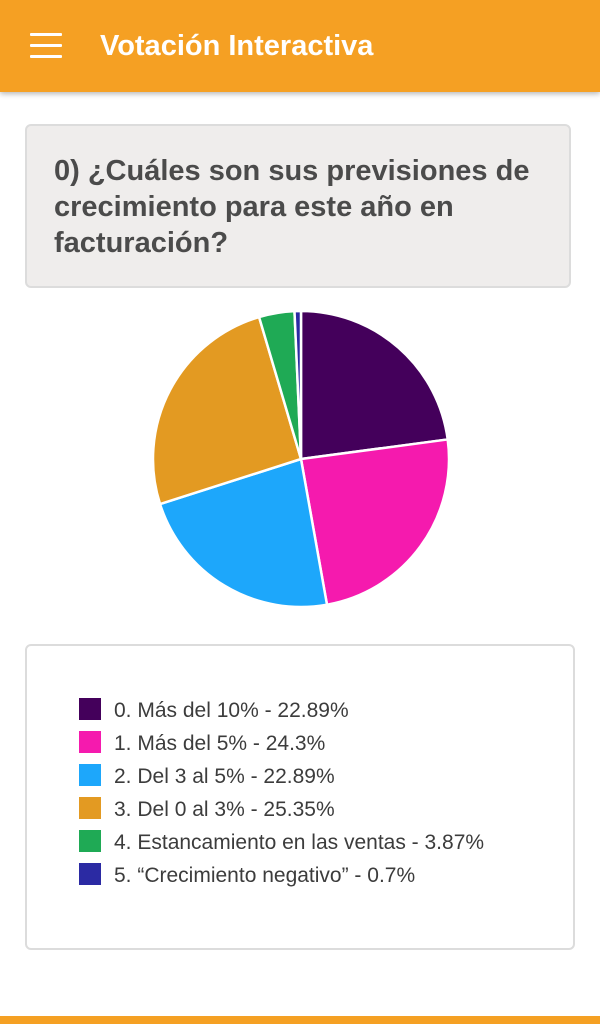  I want to click on legend-label-4: 4. Estancamiento en las ventas - 3.87%, so click(299, 842).